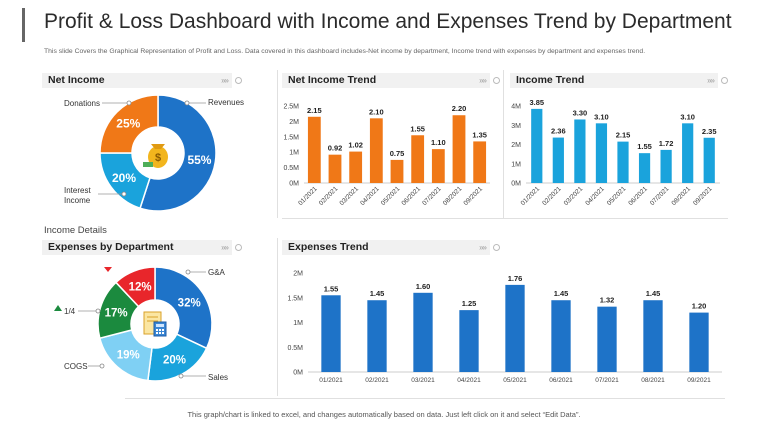 The image size is (768, 432). I want to click on expenses-trend-value-label-9: 1.20, so click(699, 306).